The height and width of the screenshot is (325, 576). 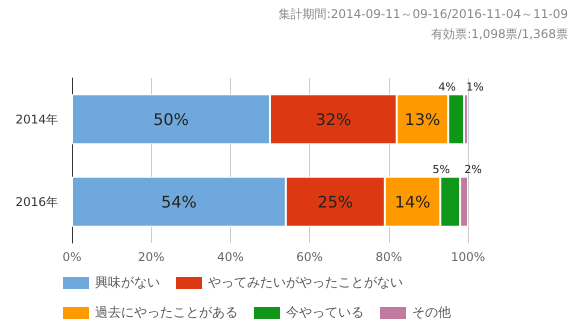 I want to click on x-tick-label: 80%, so click(x=388, y=257).